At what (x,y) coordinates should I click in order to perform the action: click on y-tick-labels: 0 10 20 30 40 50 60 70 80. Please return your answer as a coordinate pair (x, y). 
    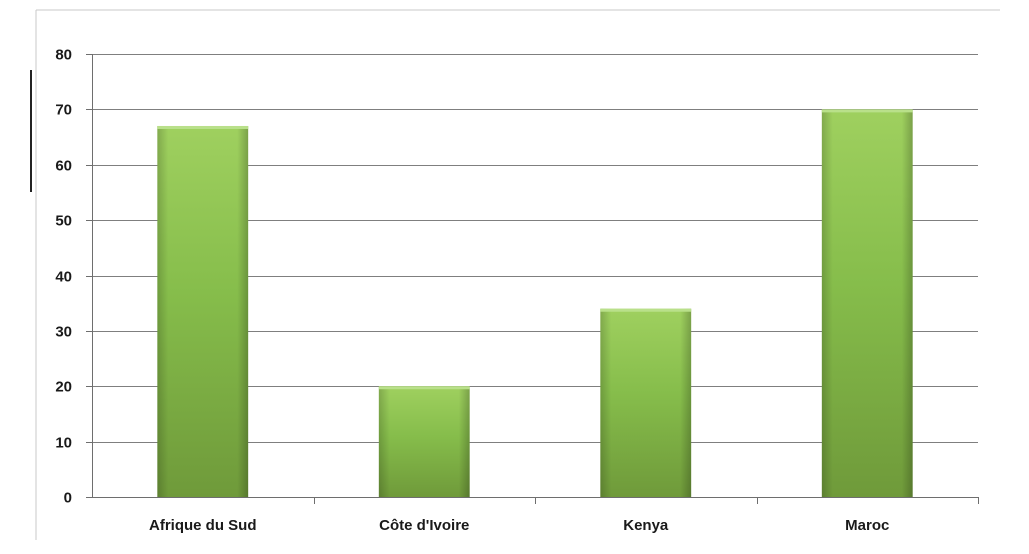
    Looking at the image, I should click on (63, 277).